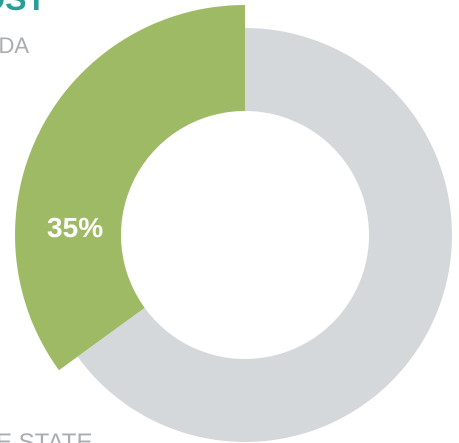 The image size is (459, 443). What do you see at coordinates (75, 227) in the screenshot?
I see `value-label: 35%` at bounding box center [75, 227].